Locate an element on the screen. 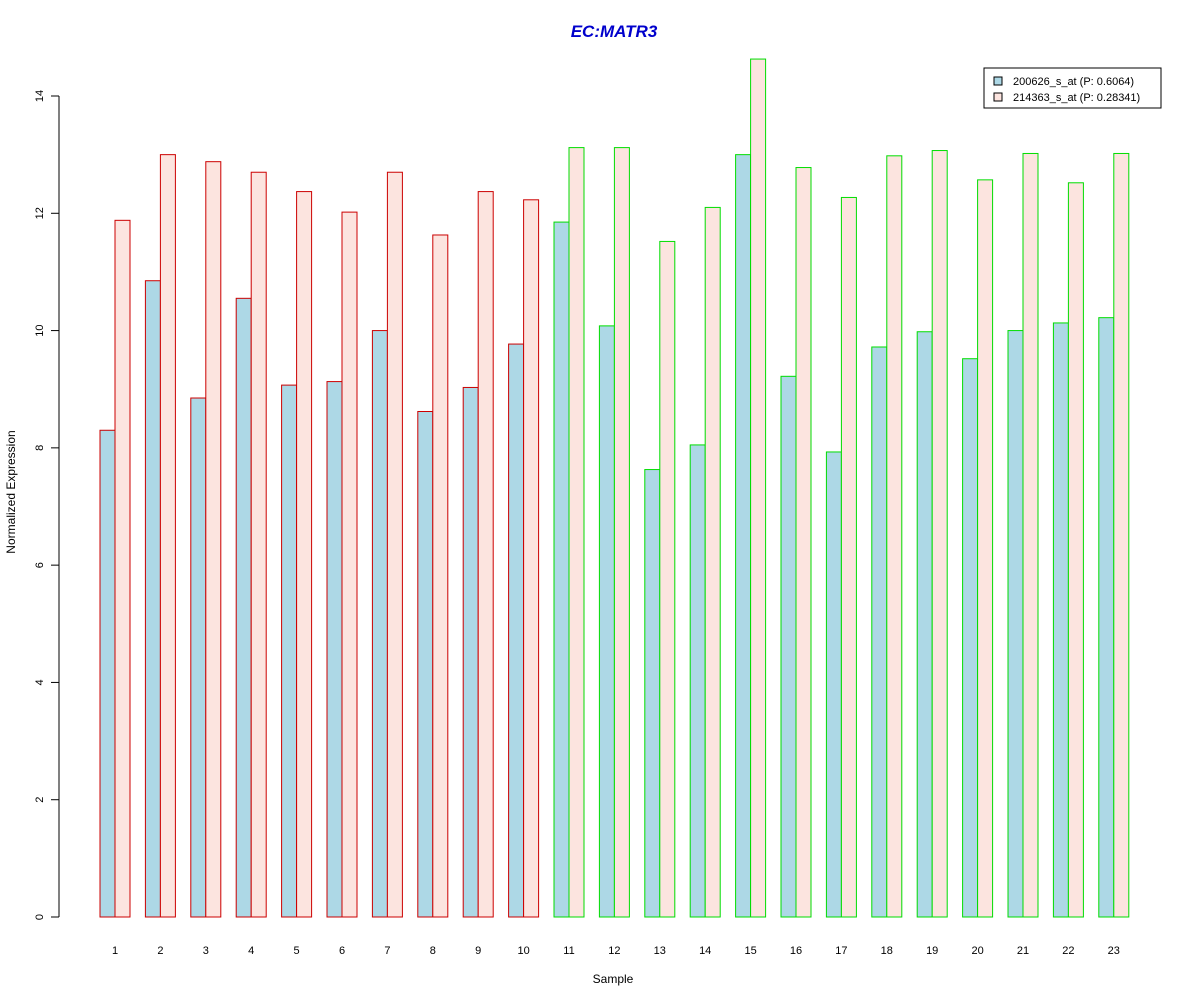  x-tick-label: 23 is located at coordinates (1114, 951).